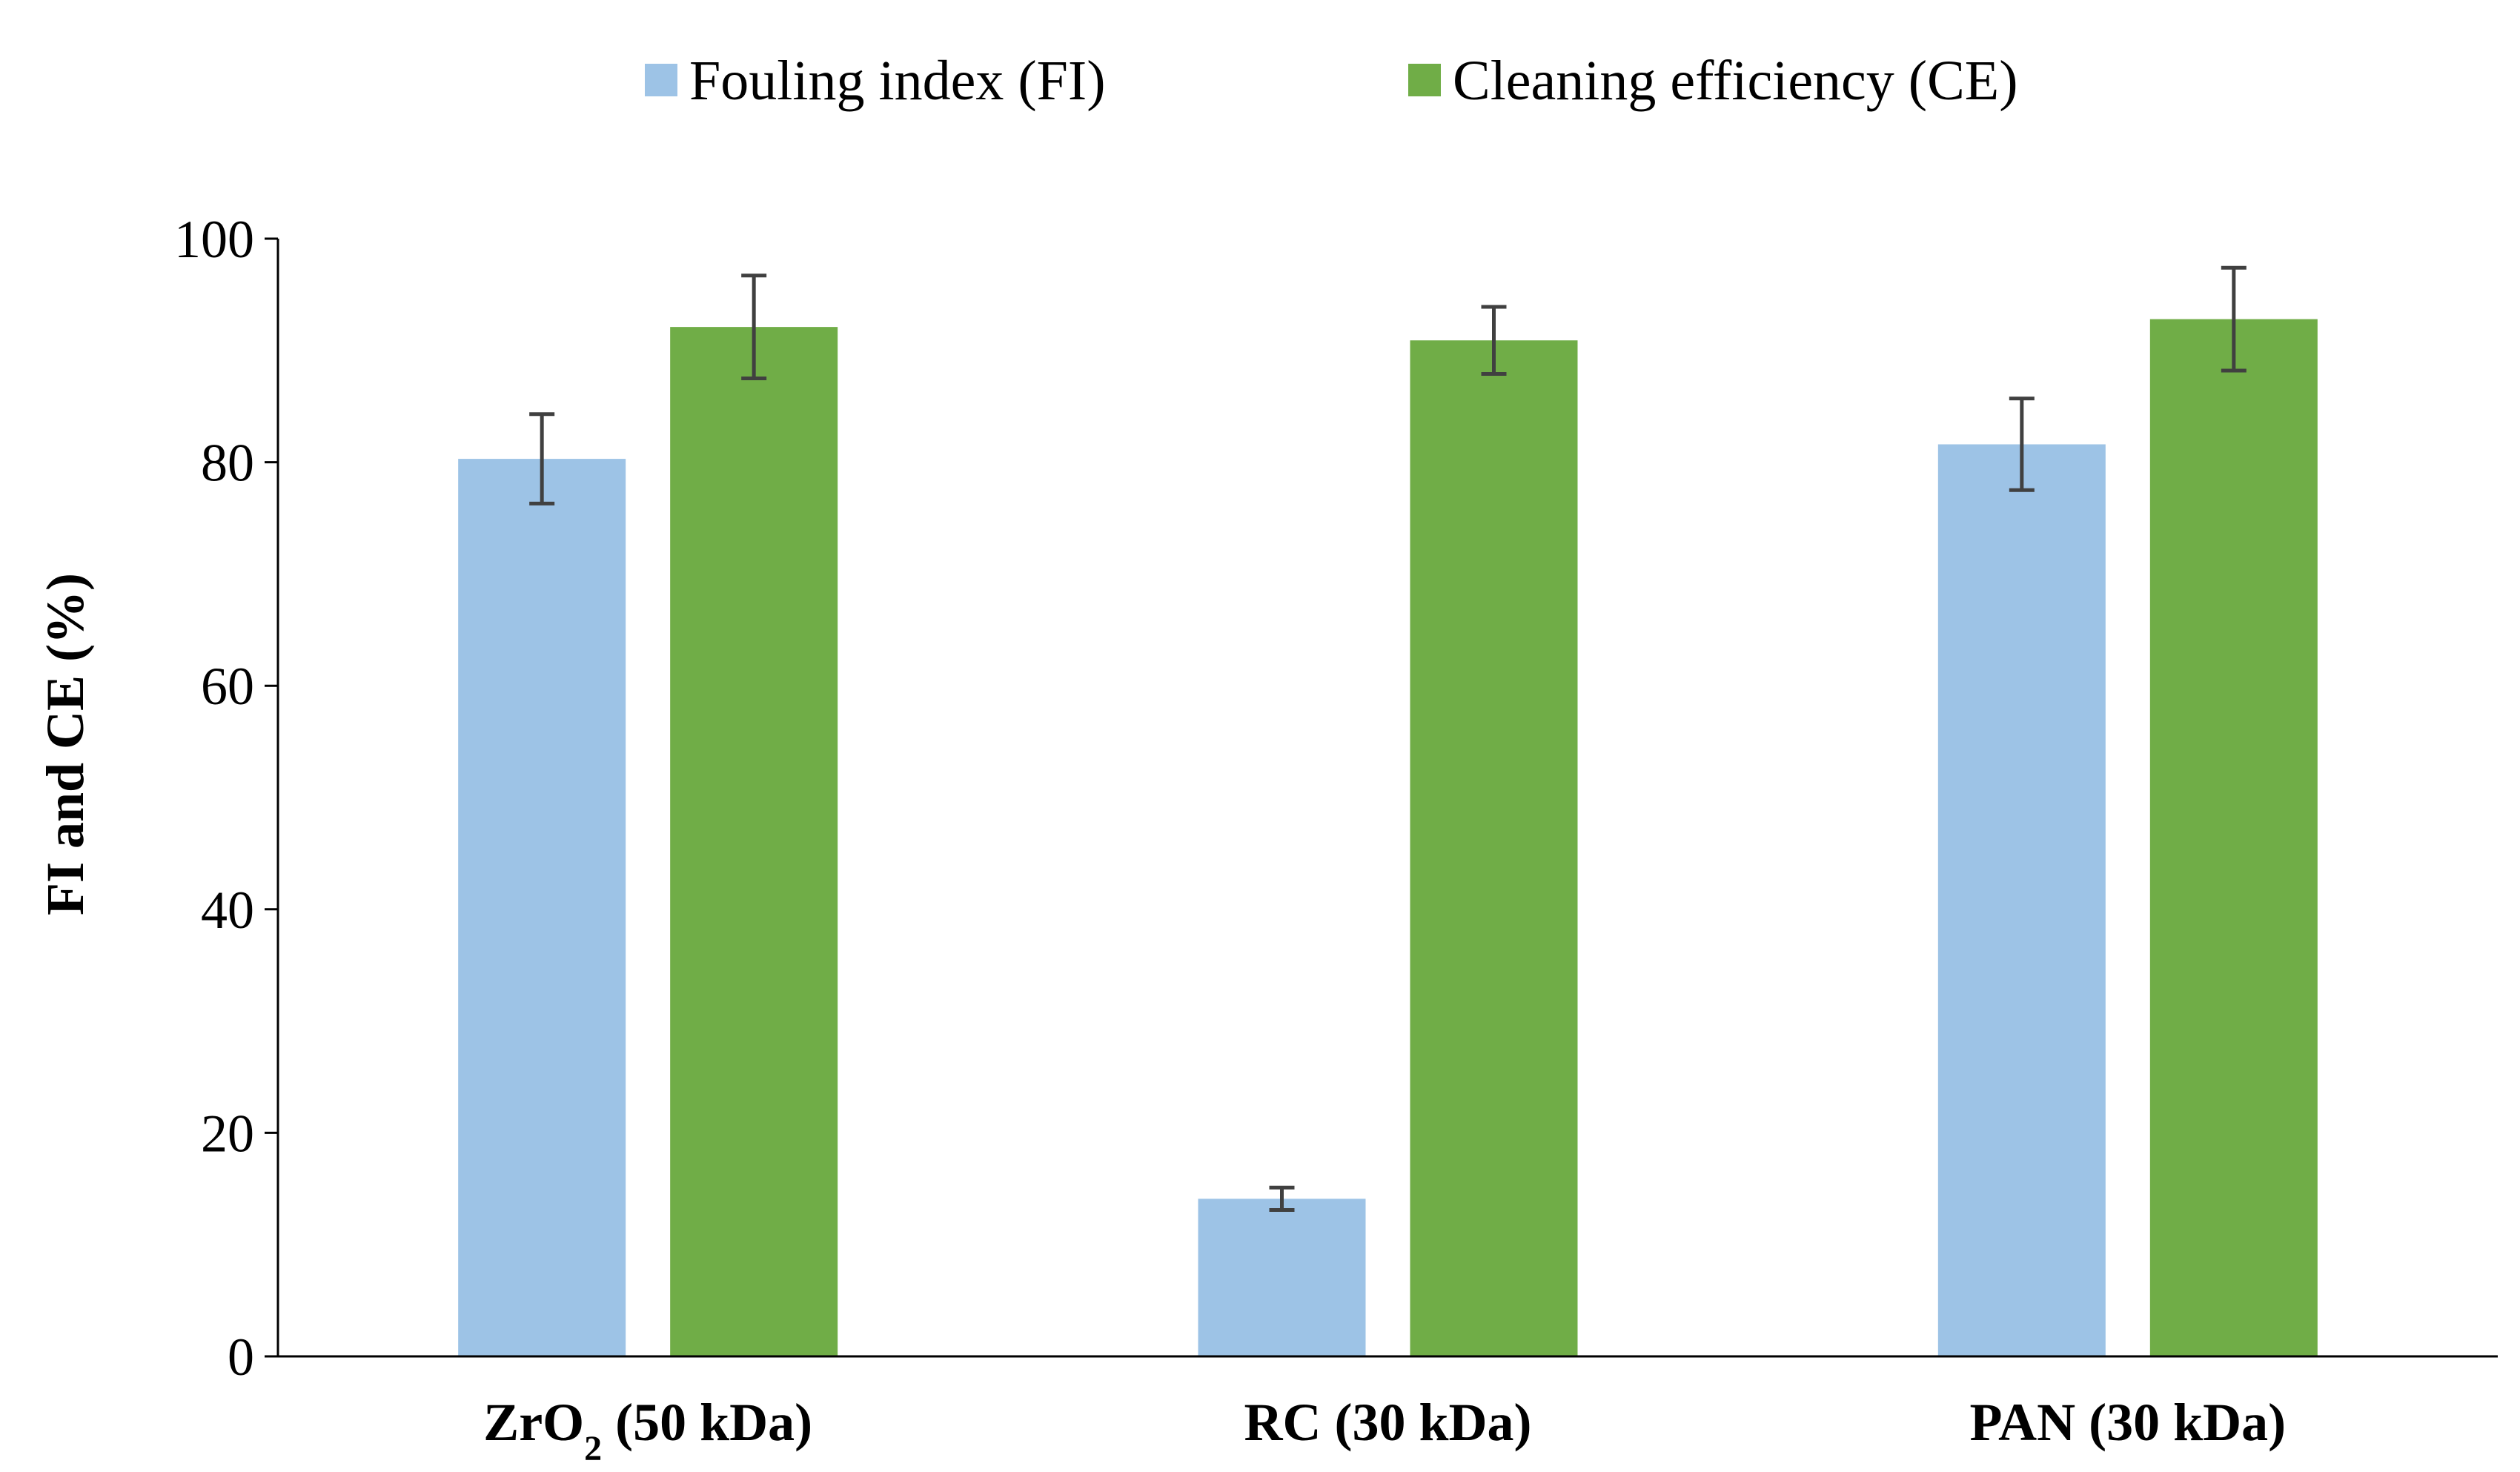 The height and width of the screenshot is (1472, 2520). What do you see at coordinates (214, 239) in the screenshot?
I see `y-tick-label: 100` at bounding box center [214, 239].